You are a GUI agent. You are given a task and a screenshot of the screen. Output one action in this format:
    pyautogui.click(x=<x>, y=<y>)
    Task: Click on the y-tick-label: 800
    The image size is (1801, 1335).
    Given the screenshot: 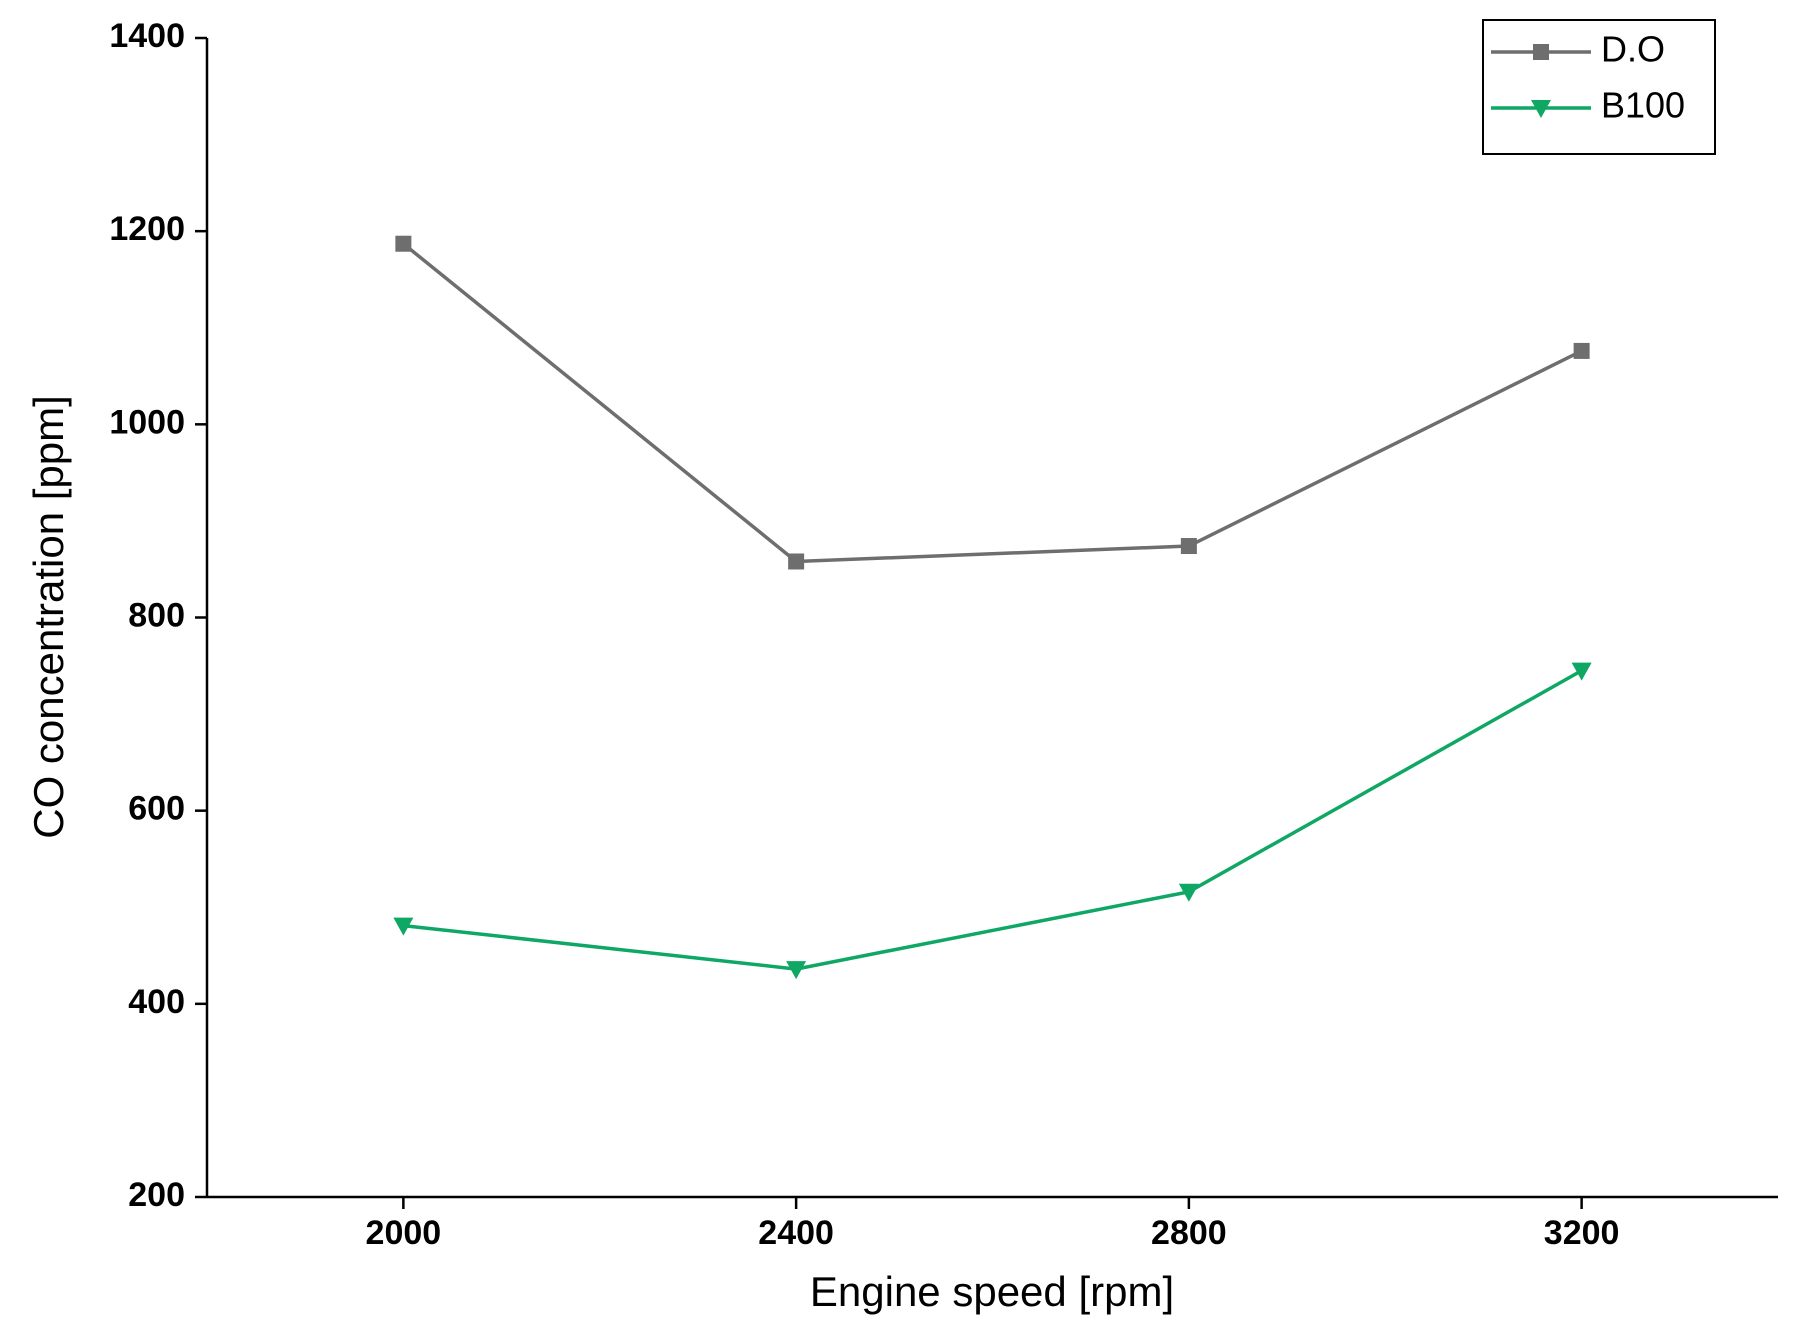 What is the action you would take?
    pyautogui.click(x=156, y=615)
    